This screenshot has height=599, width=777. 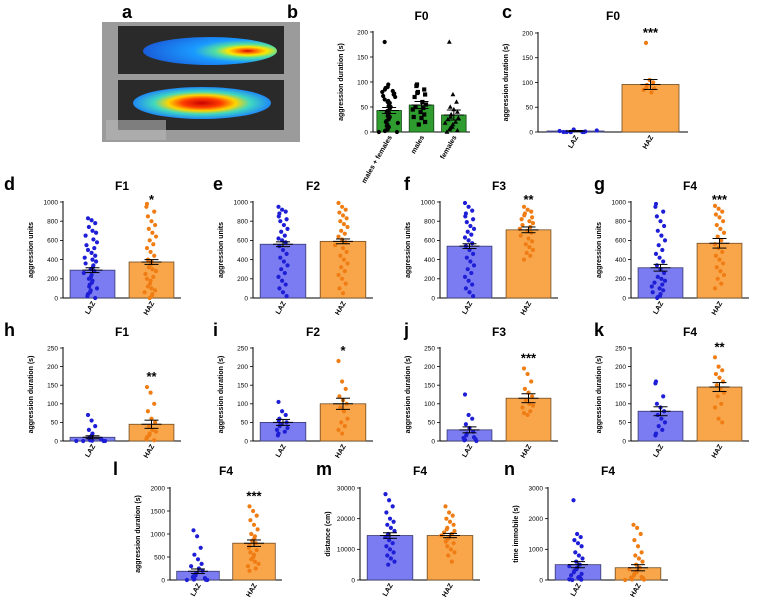 I want to click on panel-letter: j, so click(x=406, y=330).